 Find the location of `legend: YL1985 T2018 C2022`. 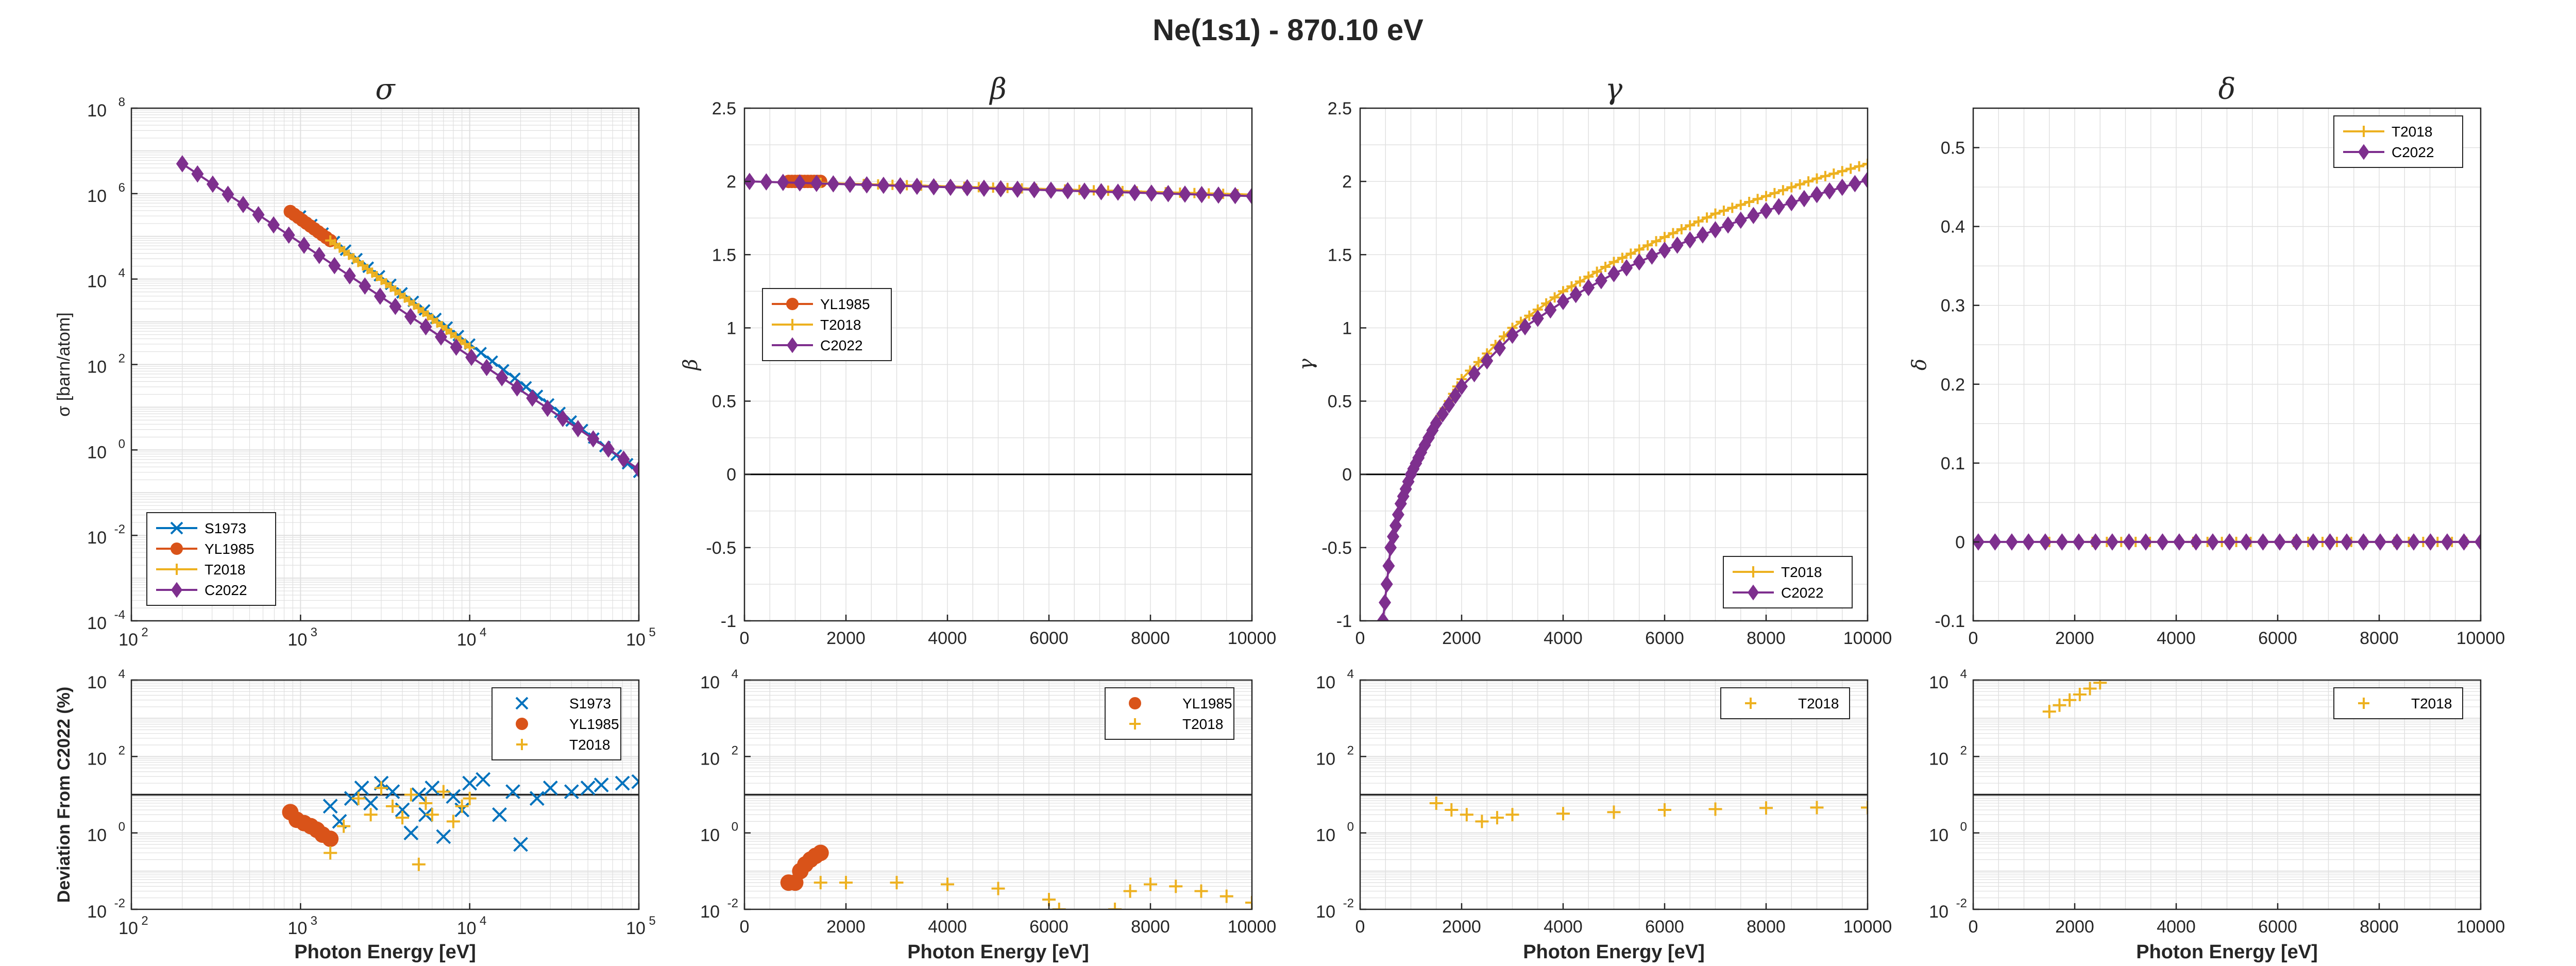

legend: YL1985 T2018 C2022 is located at coordinates (827, 324).